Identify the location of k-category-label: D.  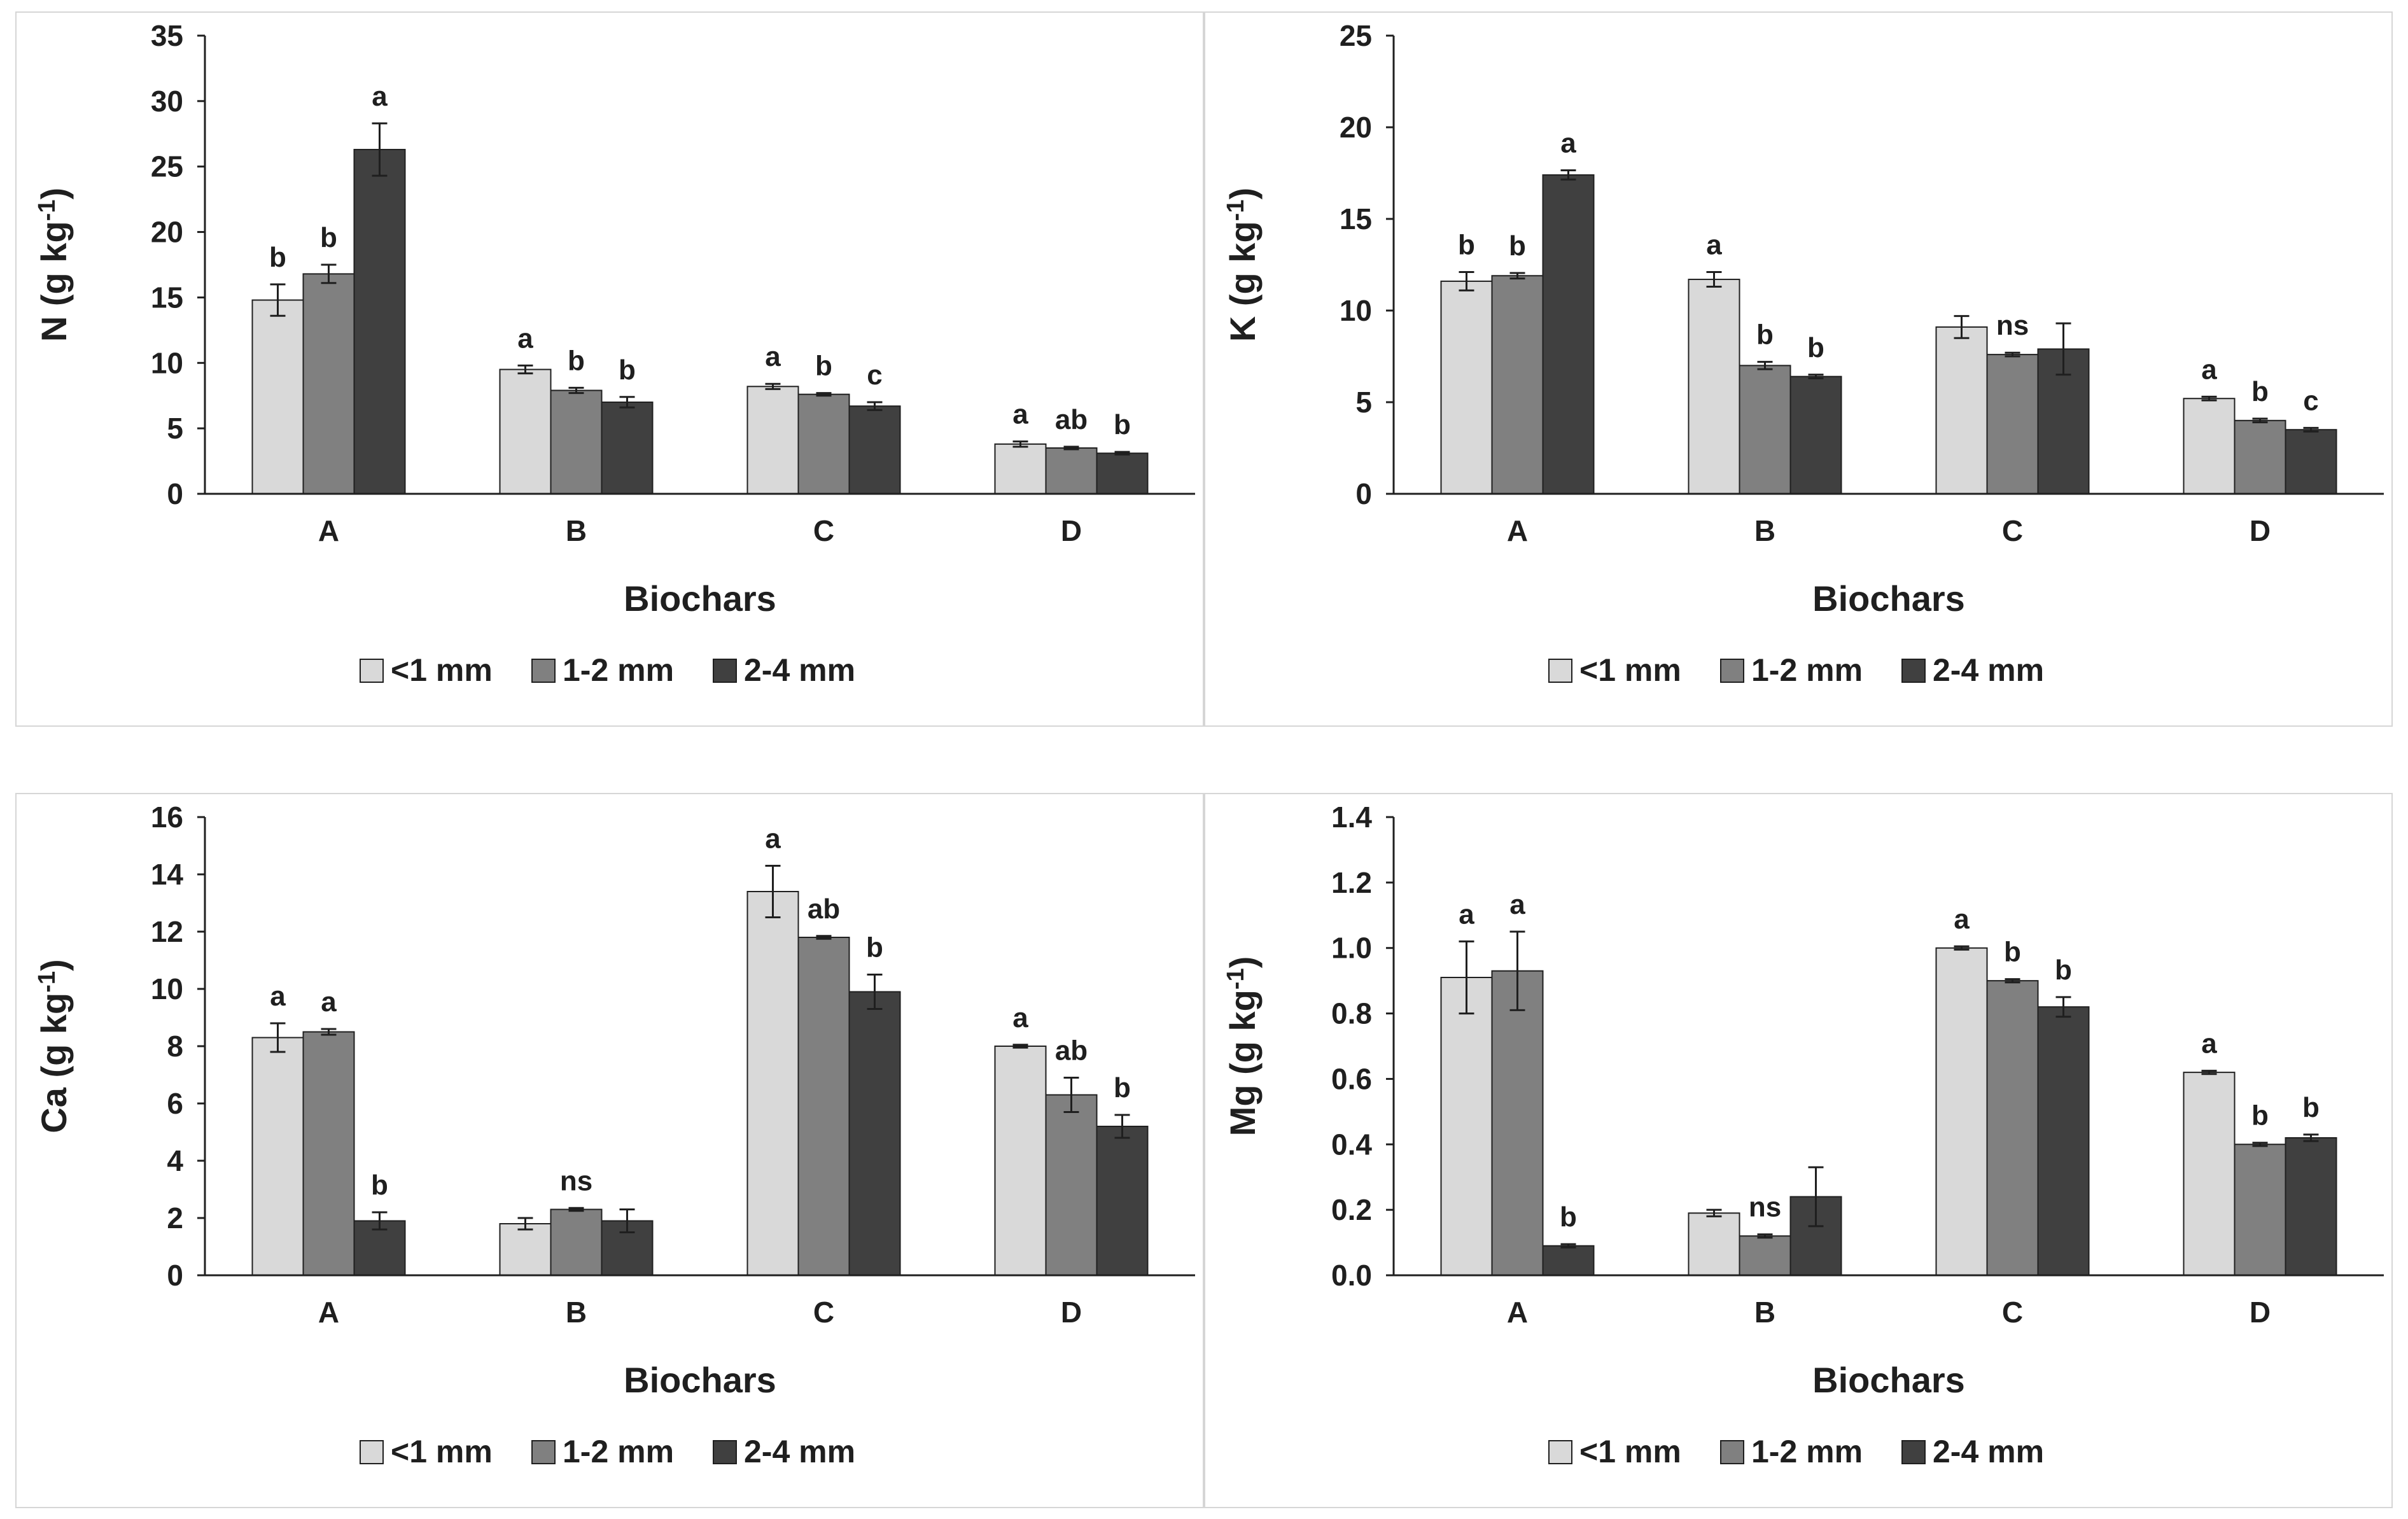
(2260, 530).